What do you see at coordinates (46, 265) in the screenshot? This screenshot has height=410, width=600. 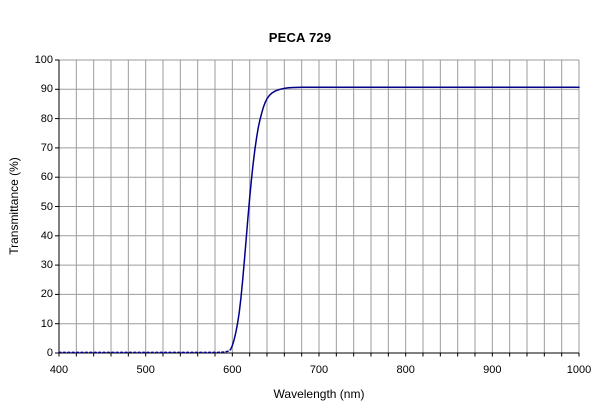 I see `y-tick-label: 30` at bounding box center [46, 265].